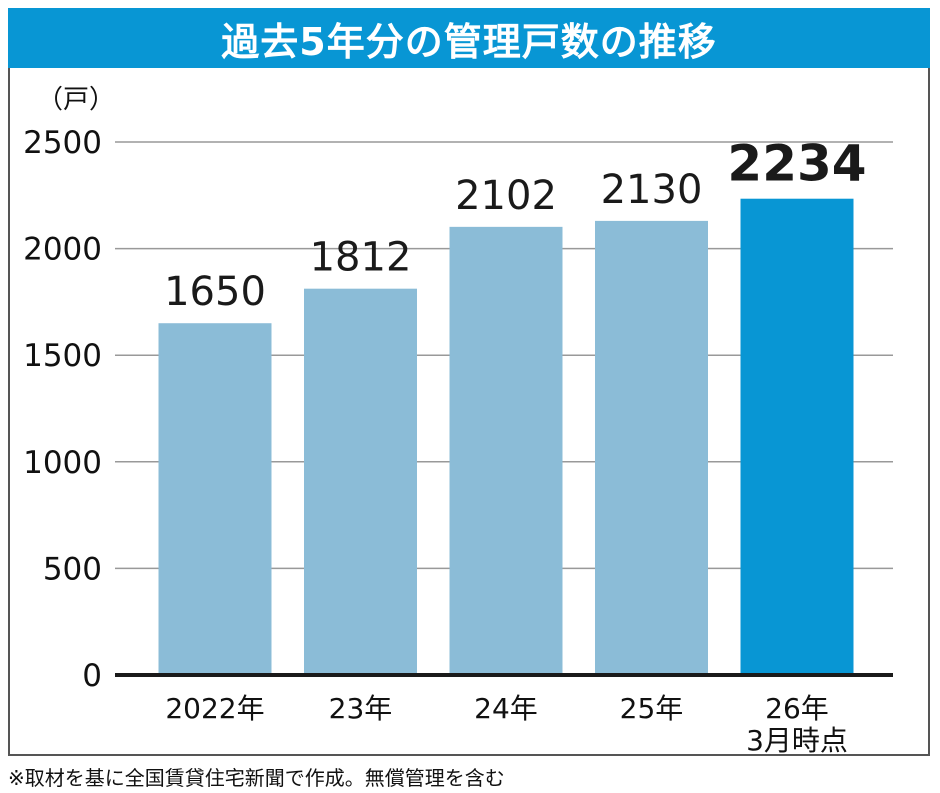  Describe the element at coordinates (361, 258) in the screenshot. I see `bar-value-label: 1812` at that location.